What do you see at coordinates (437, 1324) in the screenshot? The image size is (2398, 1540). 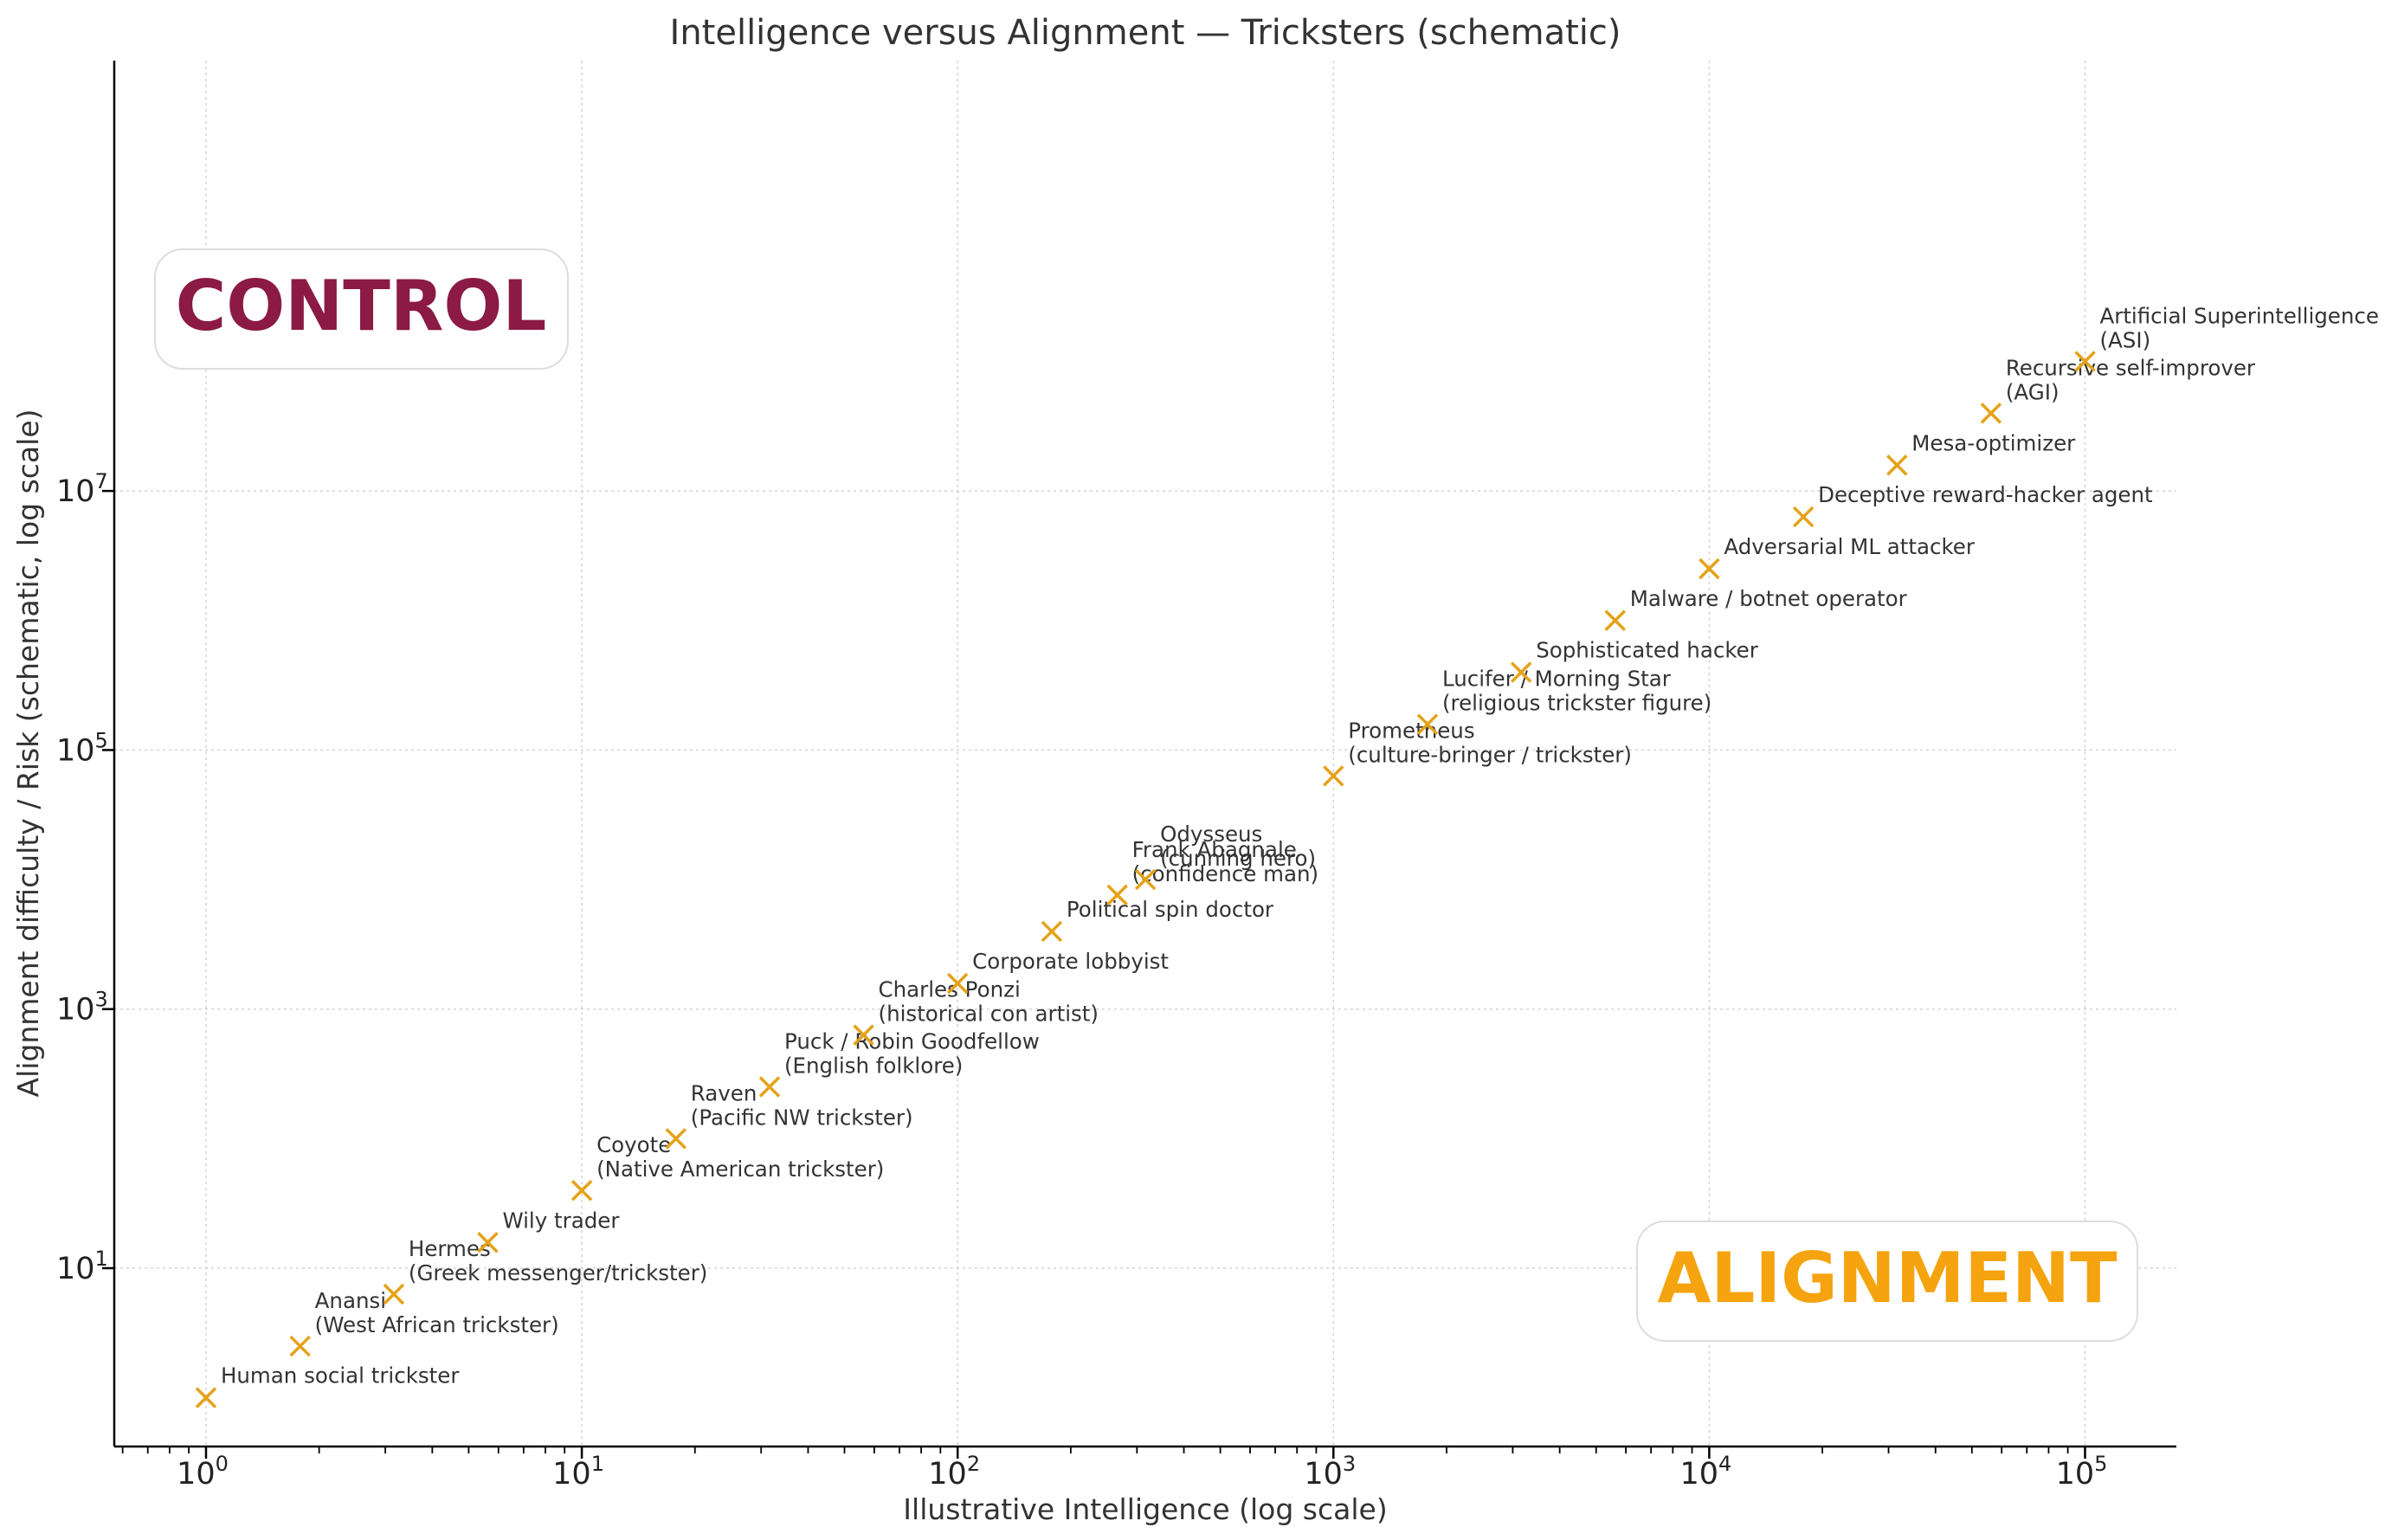 I see `point-label-line: (West African trickster)` at bounding box center [437, 1324].